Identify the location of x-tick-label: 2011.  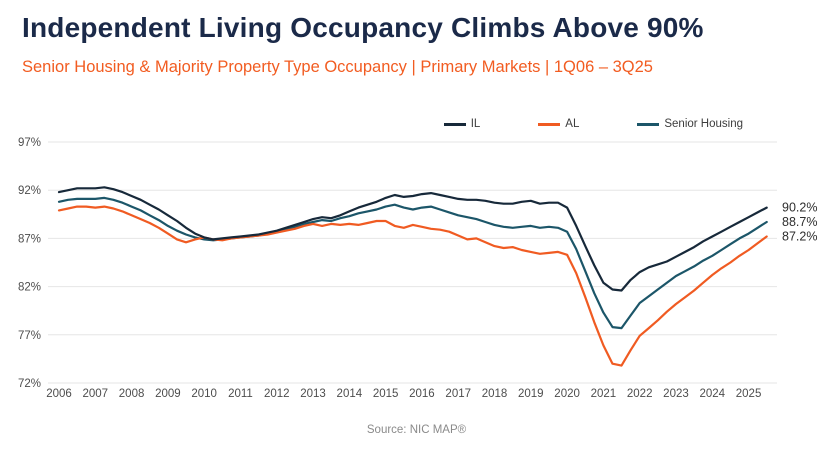
(240, 394).